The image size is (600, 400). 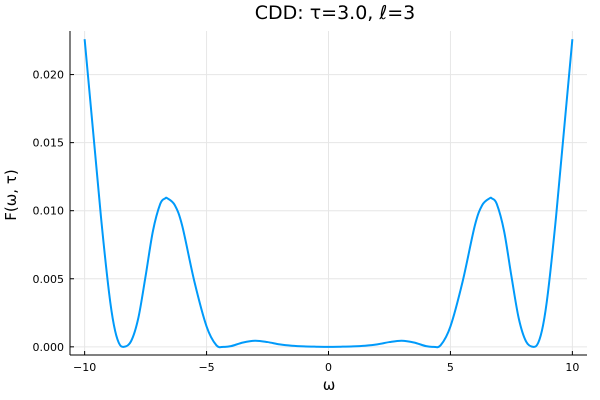 What do you see at coordinates (329, 385) in the screenshot?
I see `x-axis-label: ω` at bounding box center [329, 385].